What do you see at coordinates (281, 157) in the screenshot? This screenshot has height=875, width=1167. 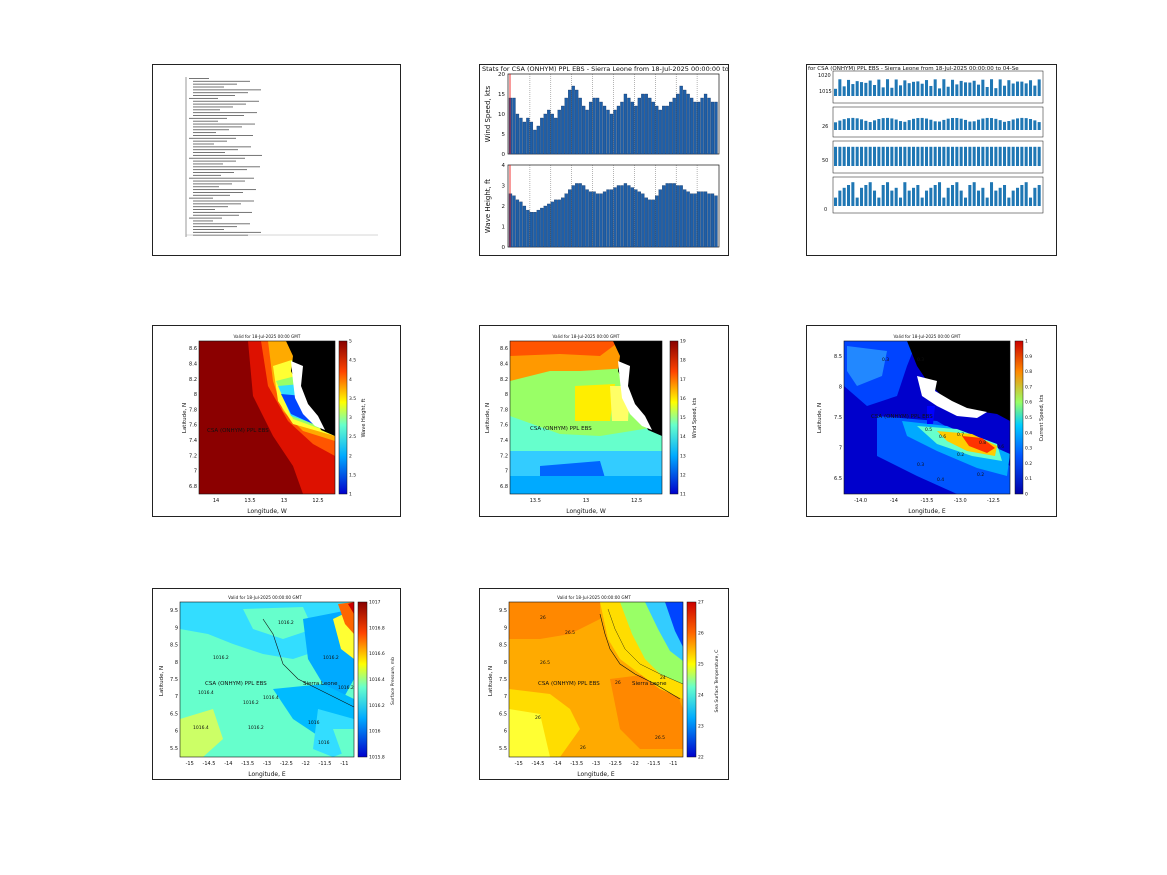 I see `text-report-figure` at bounding box center [281, 157].